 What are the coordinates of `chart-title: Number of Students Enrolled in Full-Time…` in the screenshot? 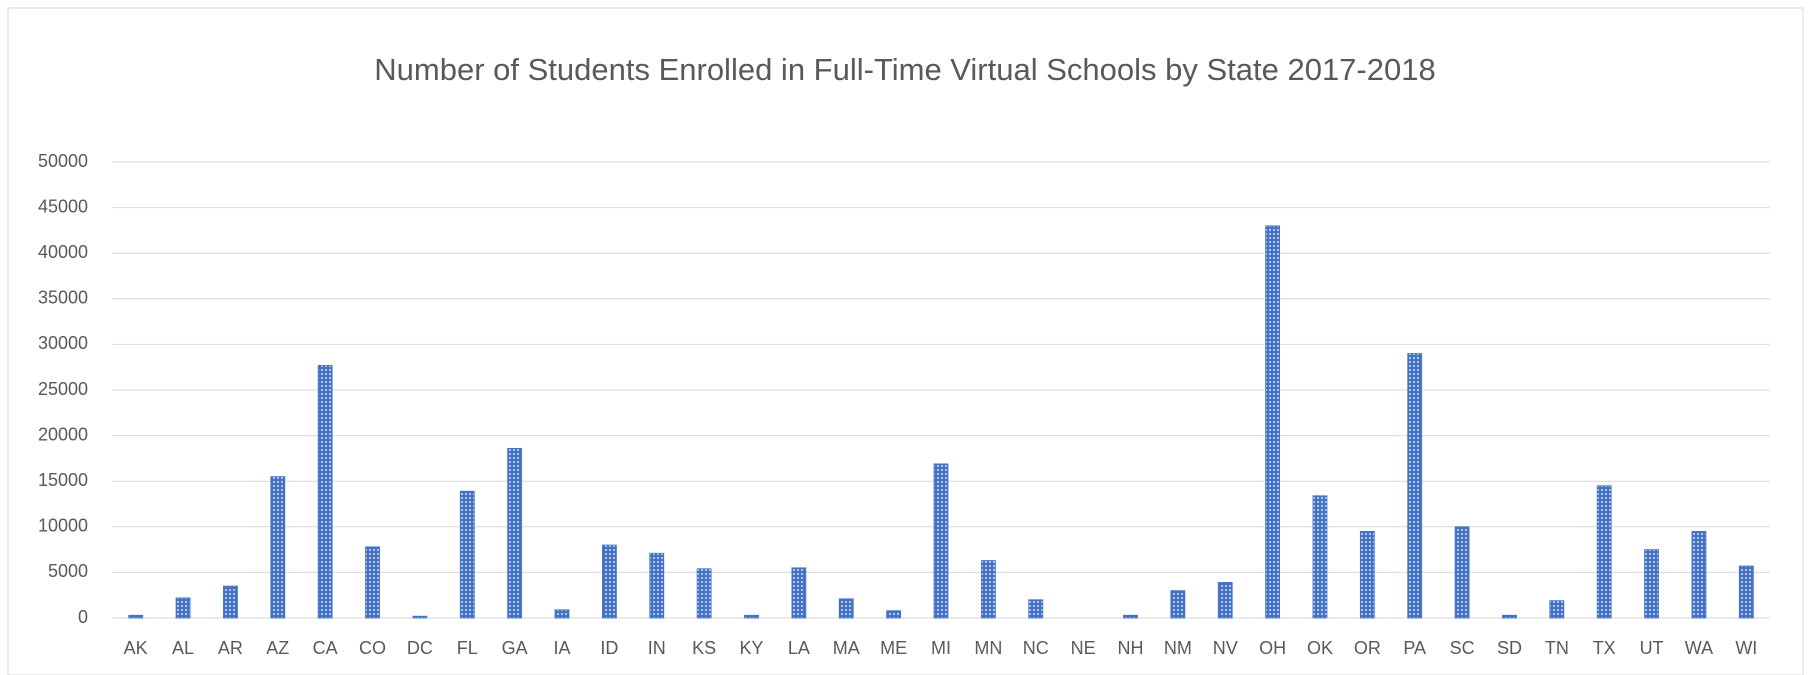 It's located at (904, 69).